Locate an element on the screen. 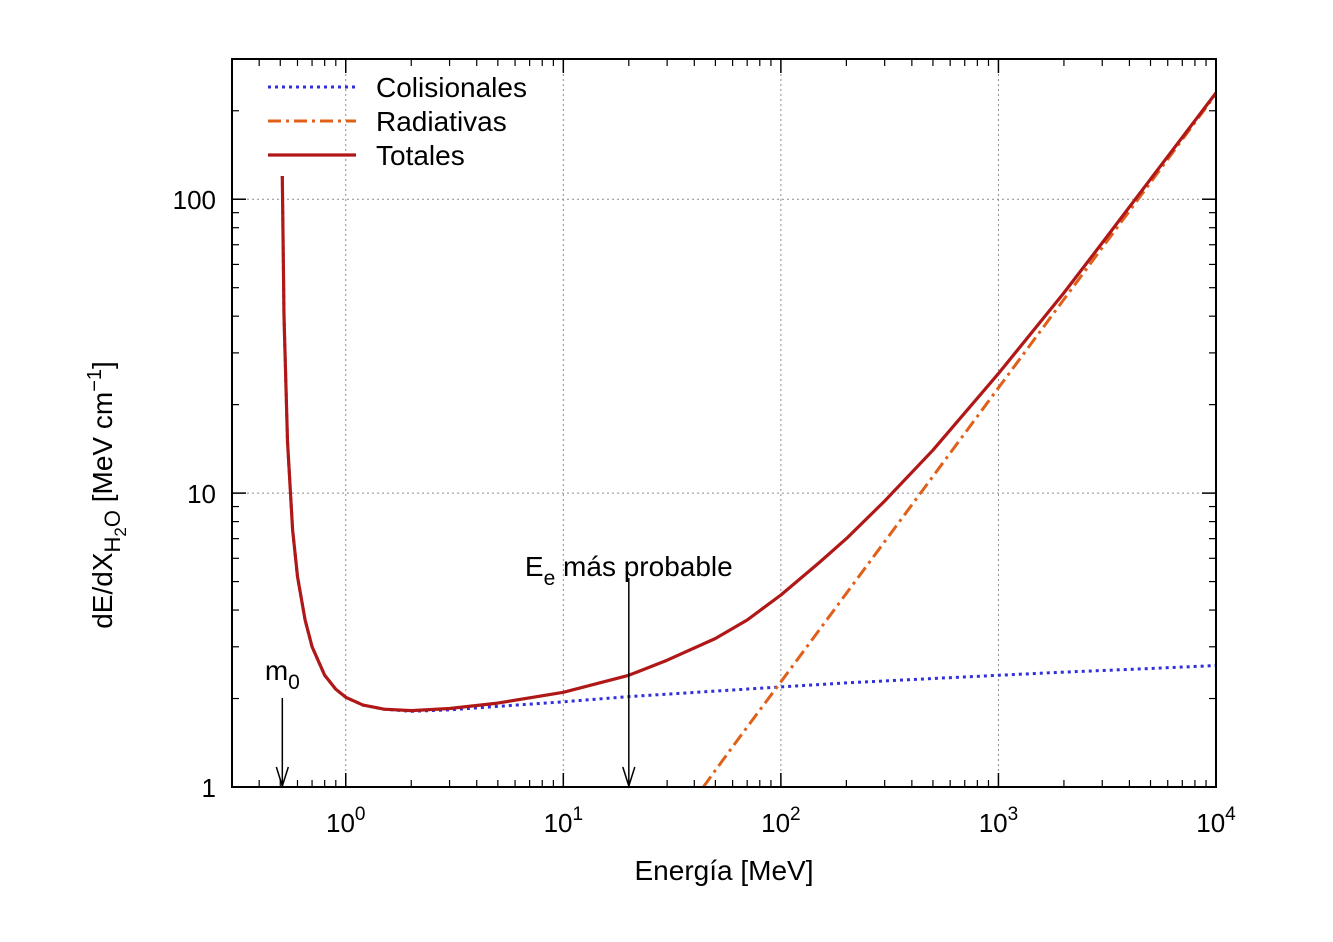 The height and width of the screenshot is (942, 1333). x-tick-label: 10⁰ is located at coordinates (346, 821).